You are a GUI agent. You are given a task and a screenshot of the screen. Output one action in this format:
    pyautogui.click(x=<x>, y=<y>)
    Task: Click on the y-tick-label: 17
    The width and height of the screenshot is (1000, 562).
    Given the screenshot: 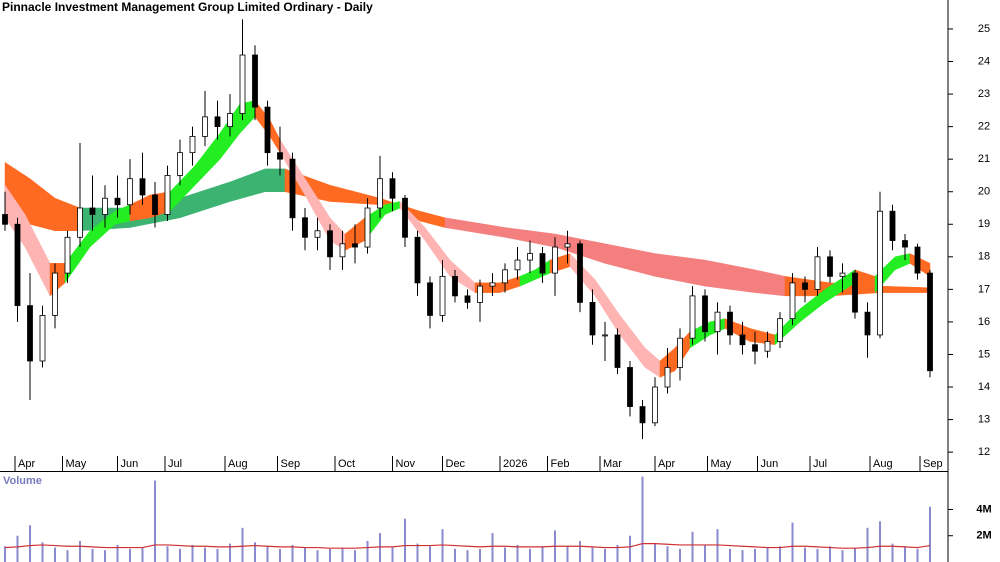 What is the action you would take?
    pyautogui.click(x=984, y=289)
    